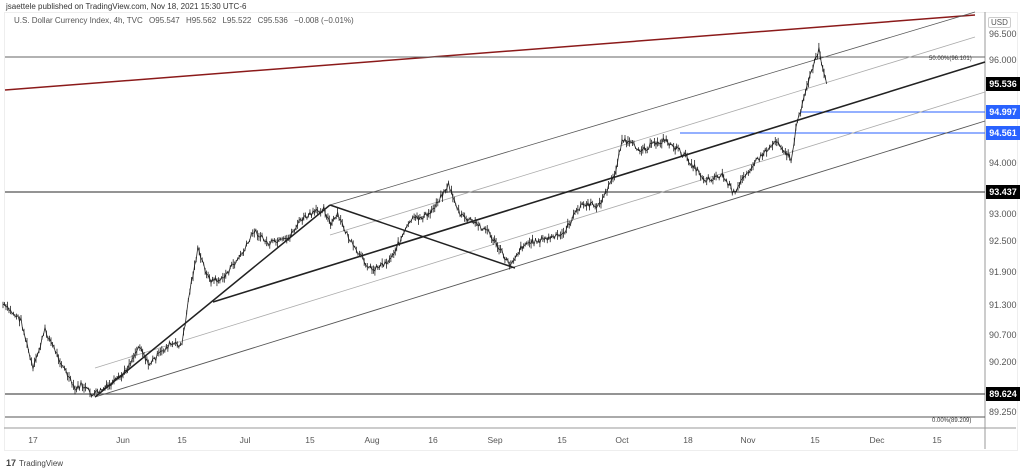 The width and height of the screenshot is (1024, 473). What do you see at coordinates (622, 440) in the screenshot?
I see `x-tick: Oct` at bounding box center [622, 440].